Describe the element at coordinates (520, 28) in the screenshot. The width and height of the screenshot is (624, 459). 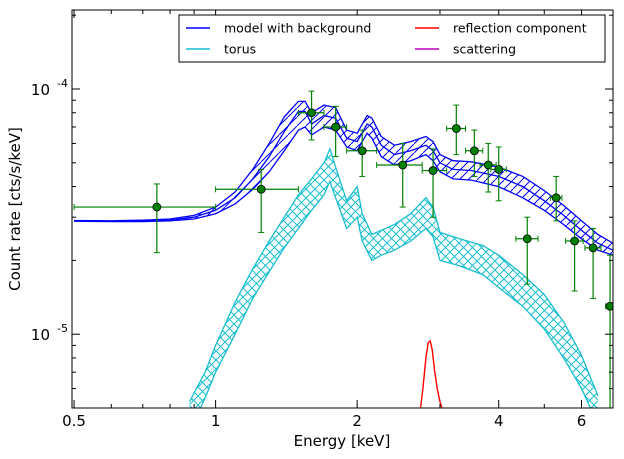
I see `legend-label: reflection component` at that location.